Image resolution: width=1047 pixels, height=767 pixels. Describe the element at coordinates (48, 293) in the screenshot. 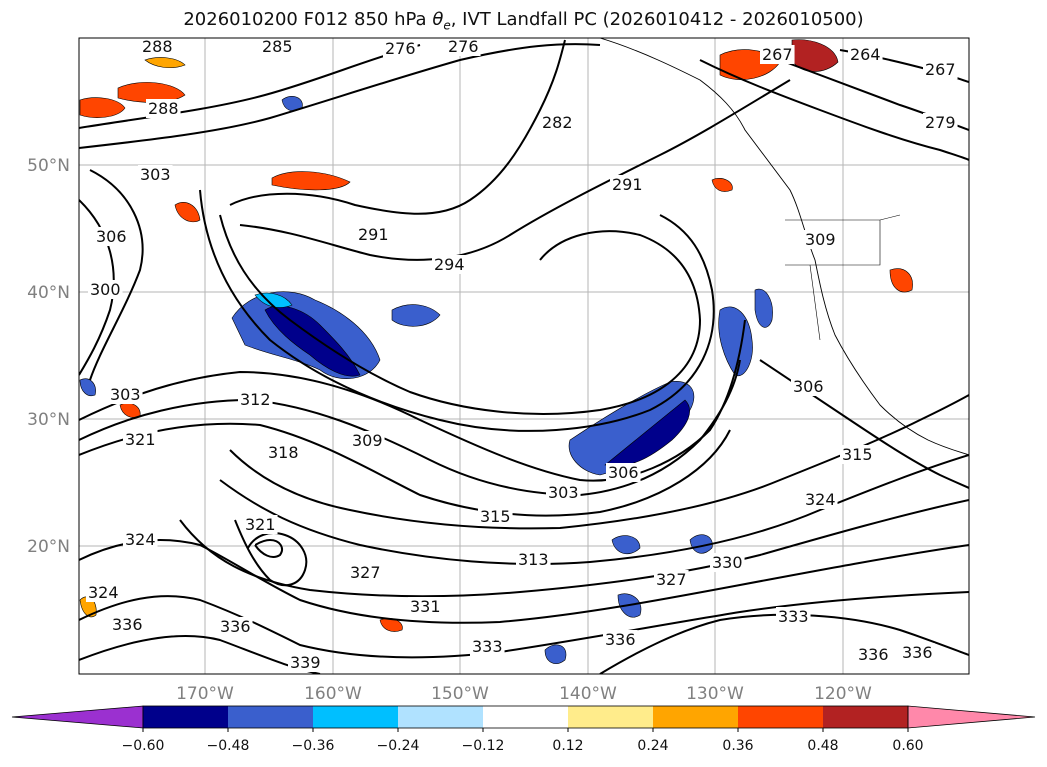

I see `lat-label-40n: 40°N` at that location.